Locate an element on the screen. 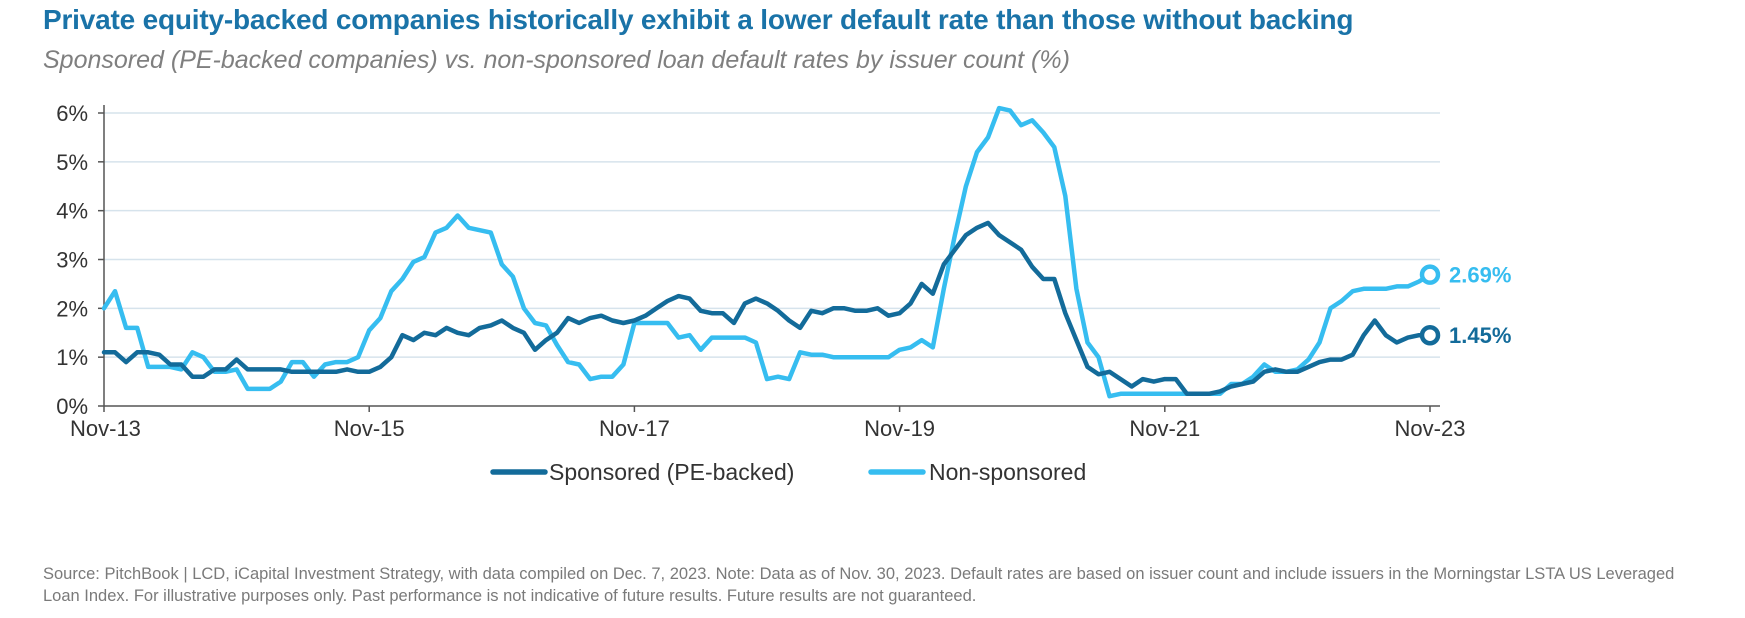  y-axis-ticks: 0% 1% 2% 3% 4% 5% 6% is located at coordinates (80, 260).